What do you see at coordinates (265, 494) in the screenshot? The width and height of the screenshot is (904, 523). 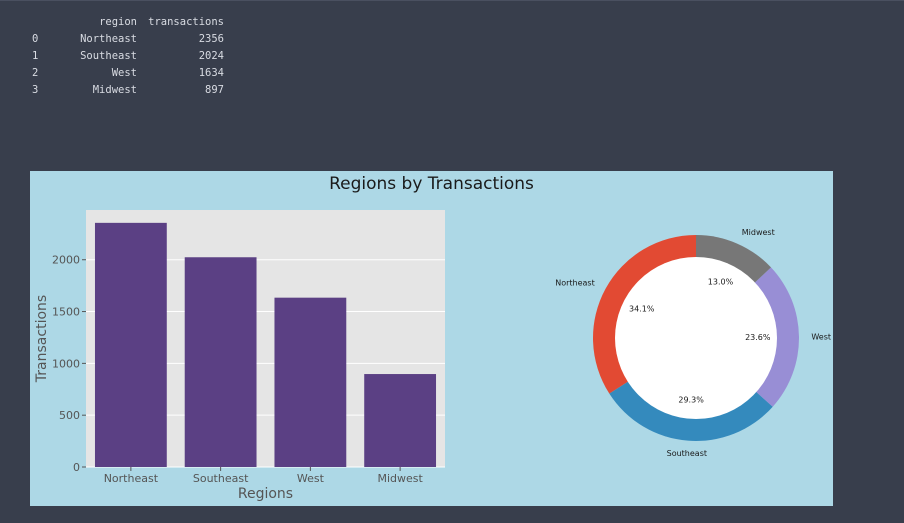 I see `x-axis-label: Regions` at bounding box center [265, 494].